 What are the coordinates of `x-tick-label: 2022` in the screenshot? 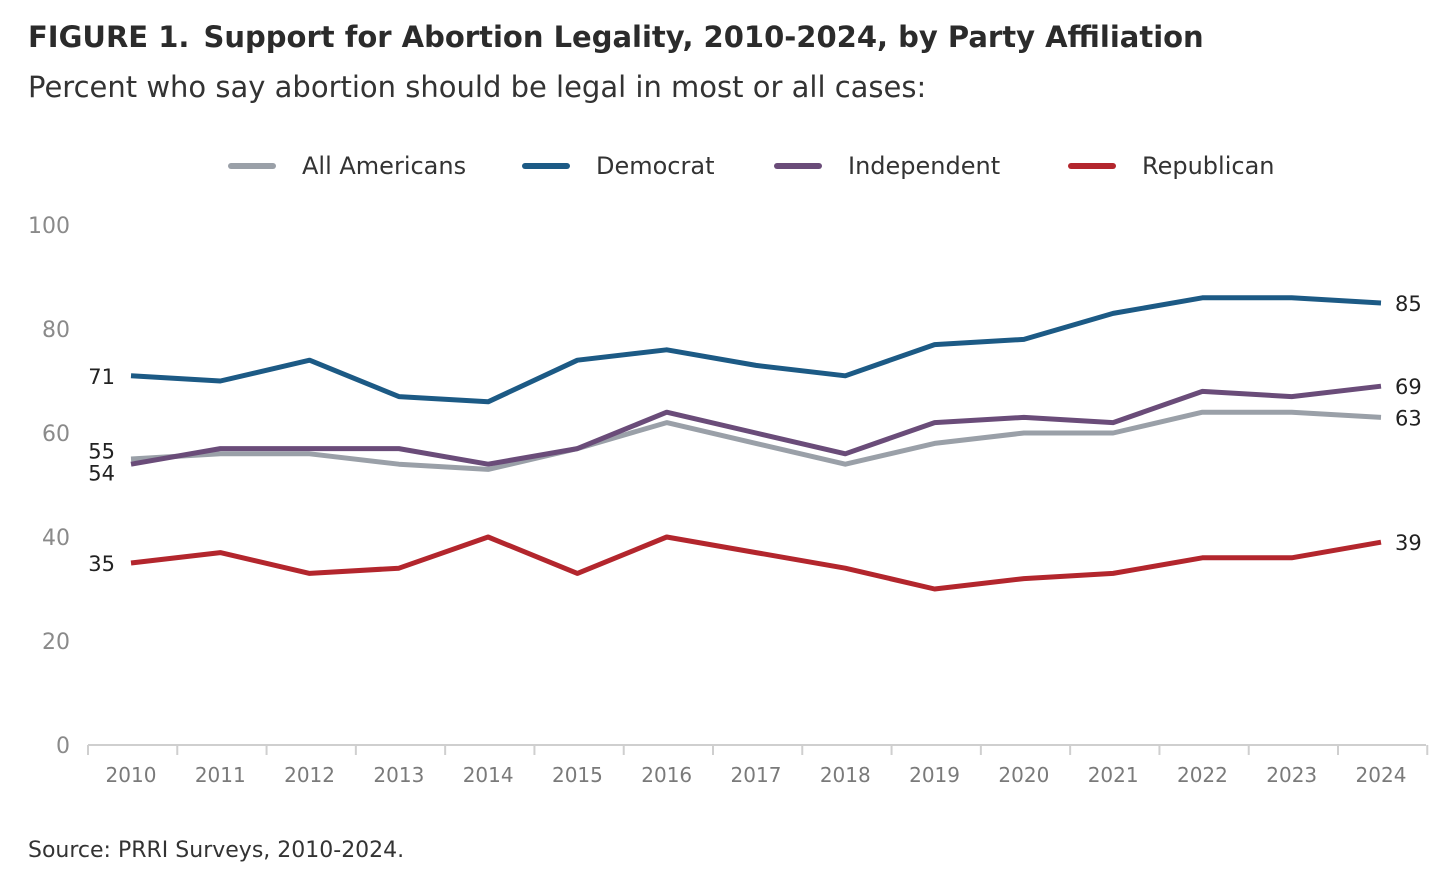 It's located at (1202, 775).